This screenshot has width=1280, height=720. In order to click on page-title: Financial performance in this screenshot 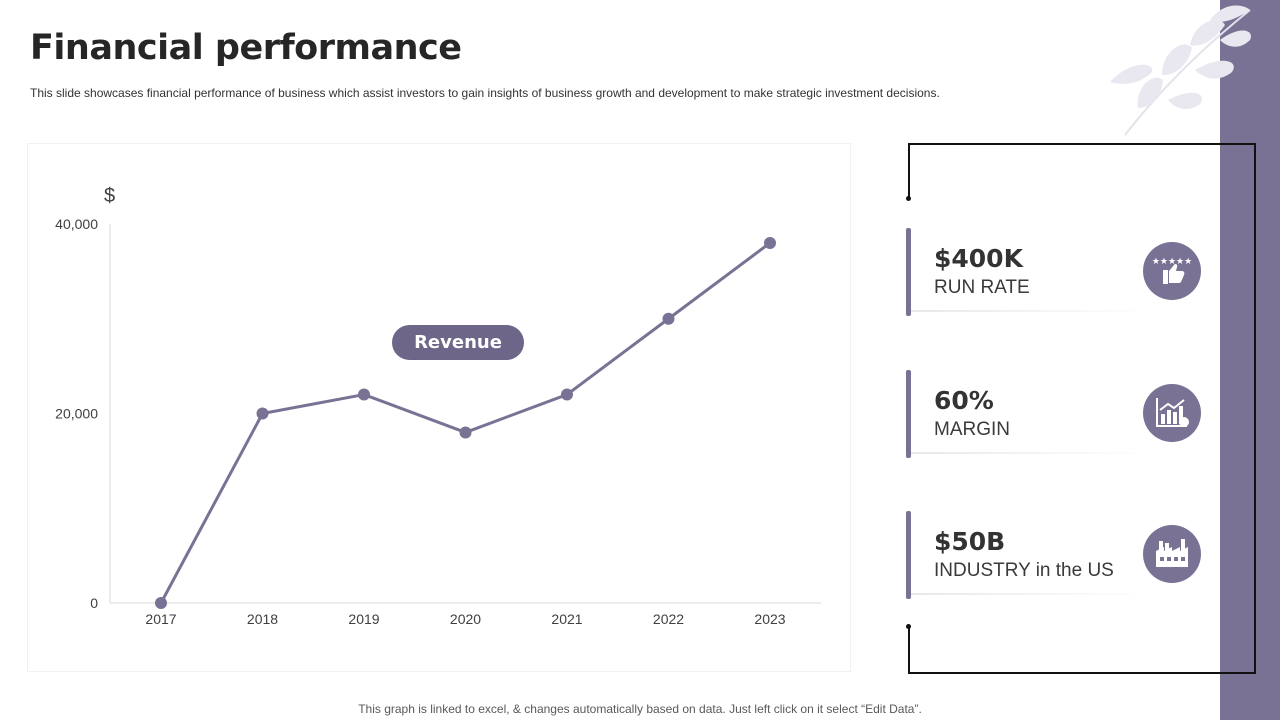, I will do `click(246, 48)`.